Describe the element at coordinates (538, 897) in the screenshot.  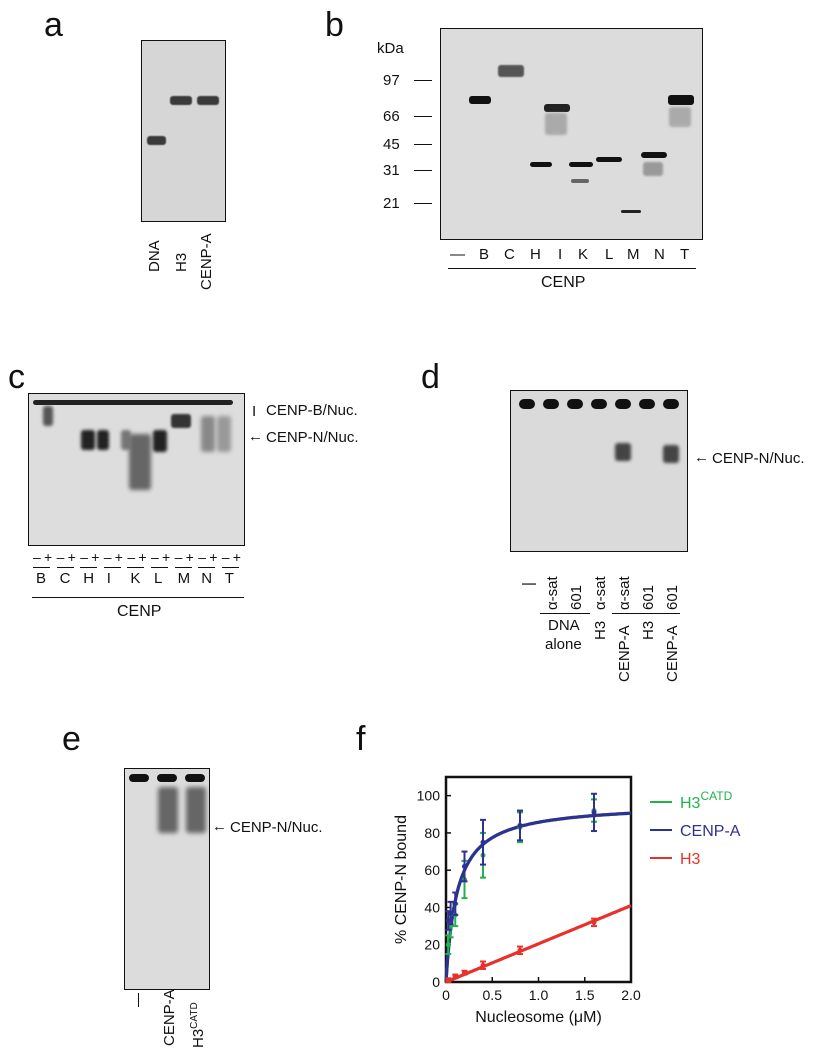
I see `fit-line` at that location.